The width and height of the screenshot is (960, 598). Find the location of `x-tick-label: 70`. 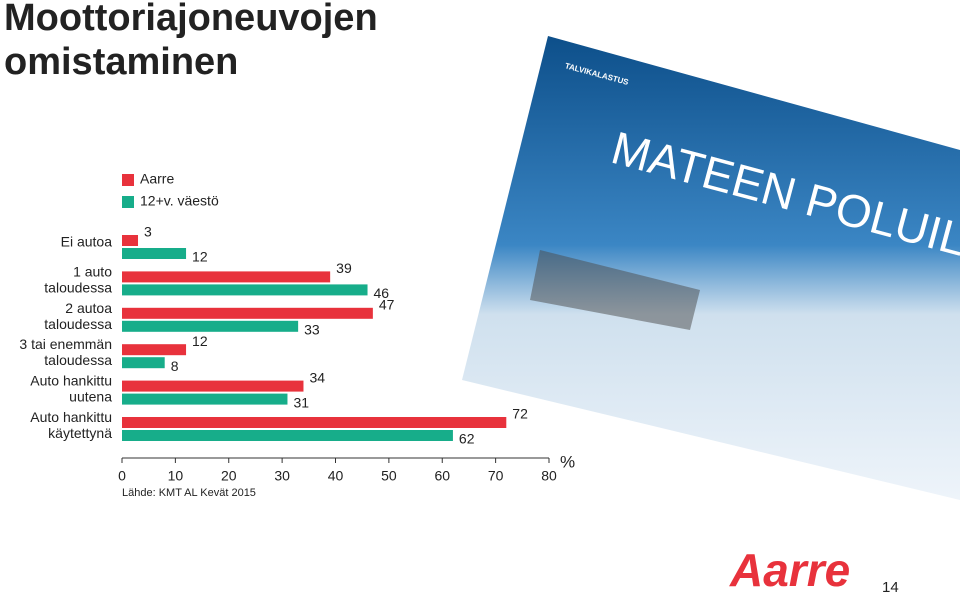

x-tick-label: 70 is located at coordinates (496, 476).